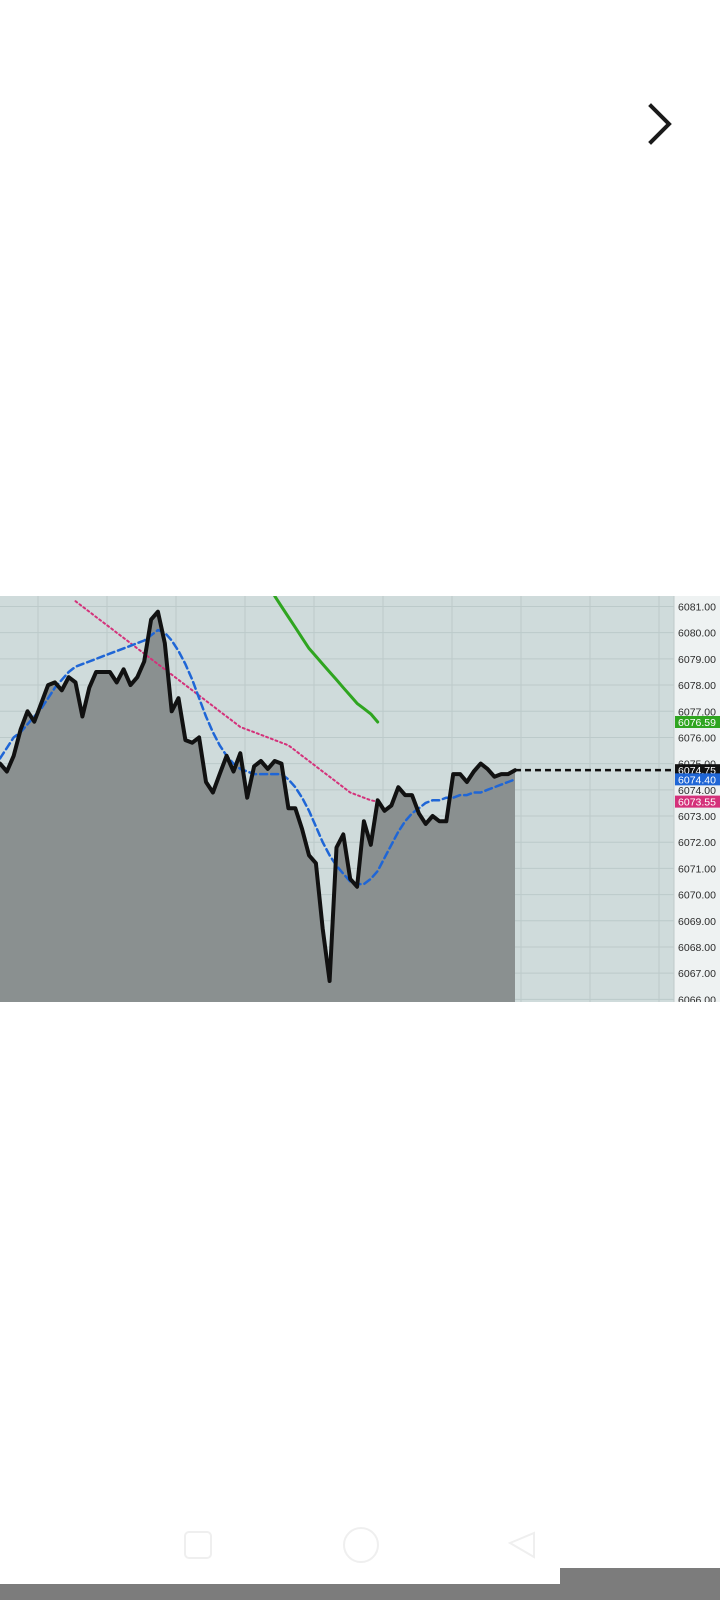 This screenshot has width=720, height=1600. What do you see at coordinates (697, 686) in the screenshot?
I see `y-tick-label: 6078.00` at bounding box center [697, 686].